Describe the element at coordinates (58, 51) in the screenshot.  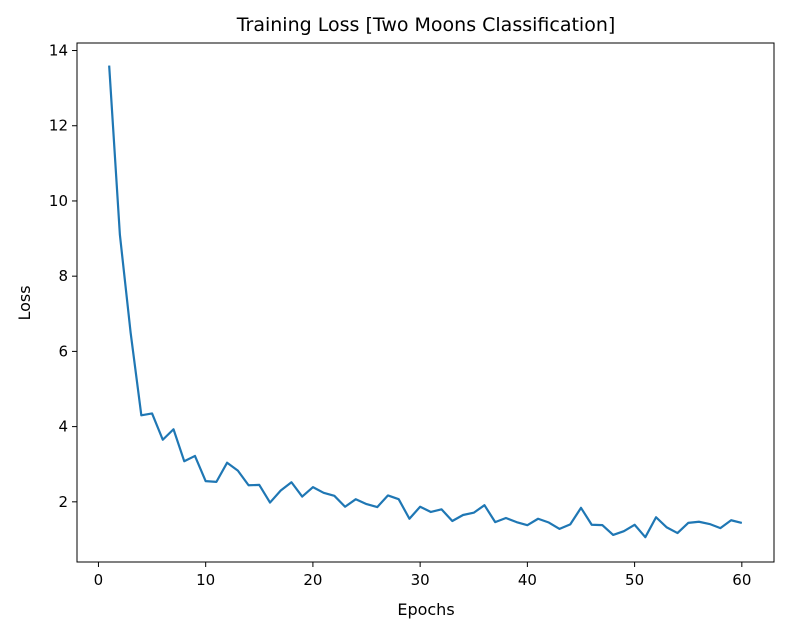
I see `y-tick-label: 14` at that location.